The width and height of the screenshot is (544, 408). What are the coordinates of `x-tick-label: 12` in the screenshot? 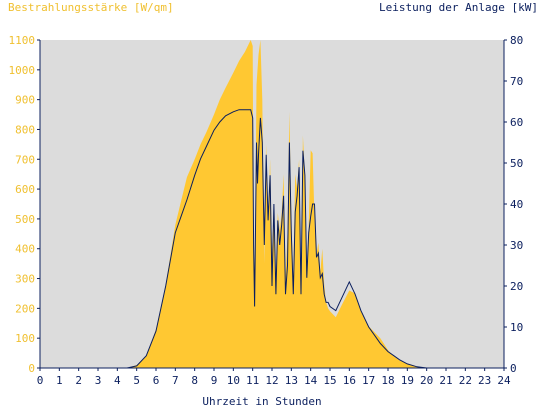 It's located at (271, 380).